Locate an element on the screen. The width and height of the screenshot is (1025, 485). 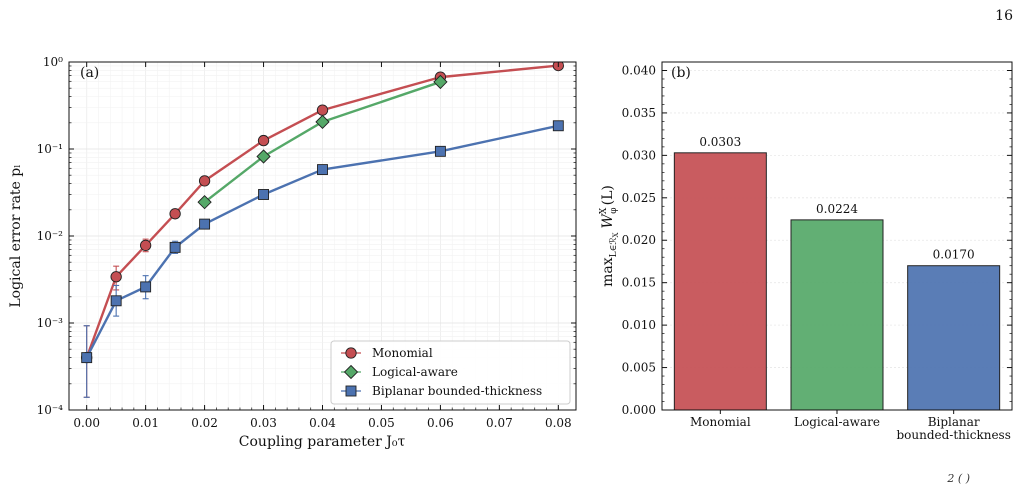
y-tick-label: 0.030 is located at coordinates (639, 155).